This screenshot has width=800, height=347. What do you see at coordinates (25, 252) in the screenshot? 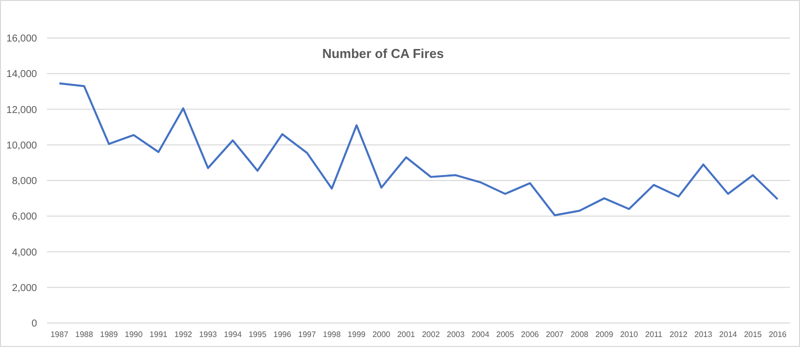
I see `y-tick-label: 4,000` at bounding box center [25, 252].